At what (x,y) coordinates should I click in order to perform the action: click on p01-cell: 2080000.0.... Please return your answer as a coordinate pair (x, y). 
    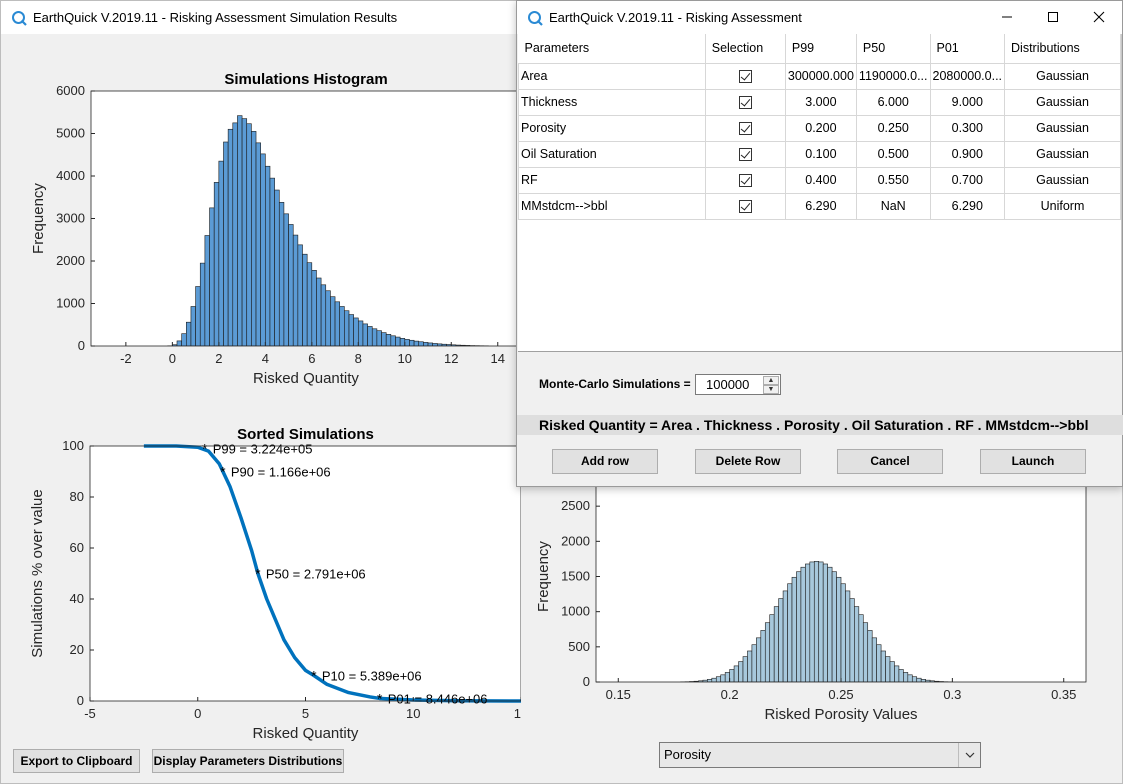
    Looking at the image, I should click on (967, 76).